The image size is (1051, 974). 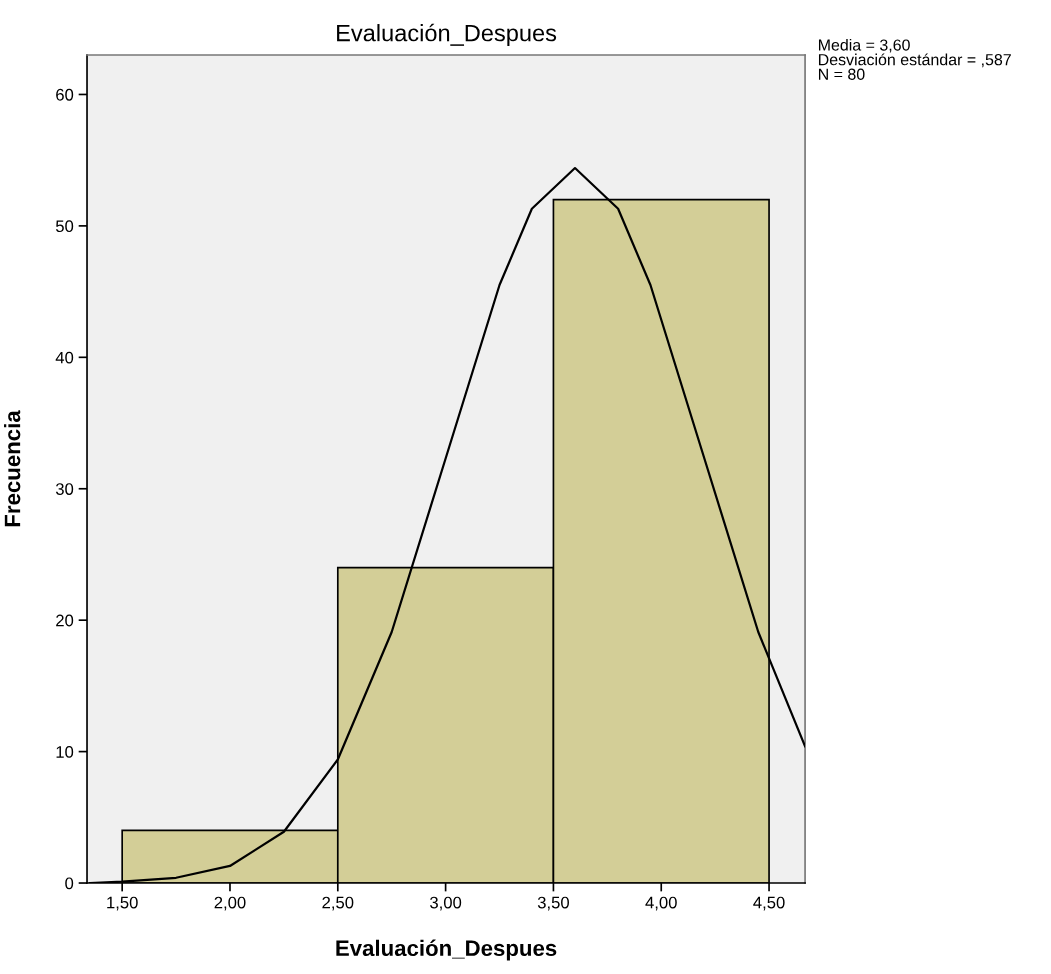 What do you see at coordinates (64, 489) in the screenshot?
I see `y-tick-label: 30` at bounding box center [64, 489].